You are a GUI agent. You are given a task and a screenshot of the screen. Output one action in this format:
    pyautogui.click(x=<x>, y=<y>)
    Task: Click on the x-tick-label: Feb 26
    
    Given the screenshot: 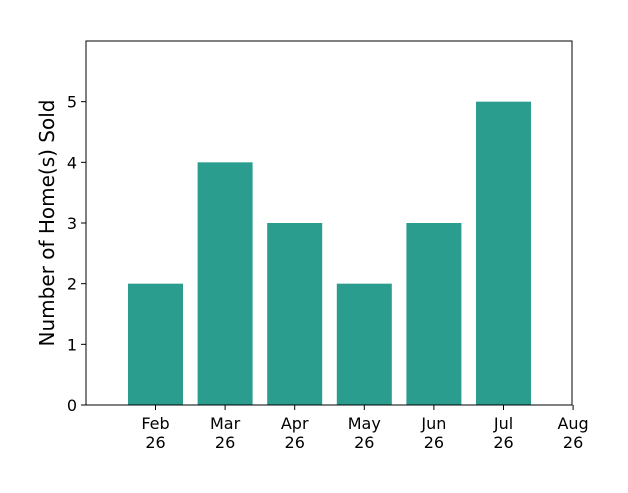 What is the action you would take?
    pyautogui.click(x=155, y=433)
    